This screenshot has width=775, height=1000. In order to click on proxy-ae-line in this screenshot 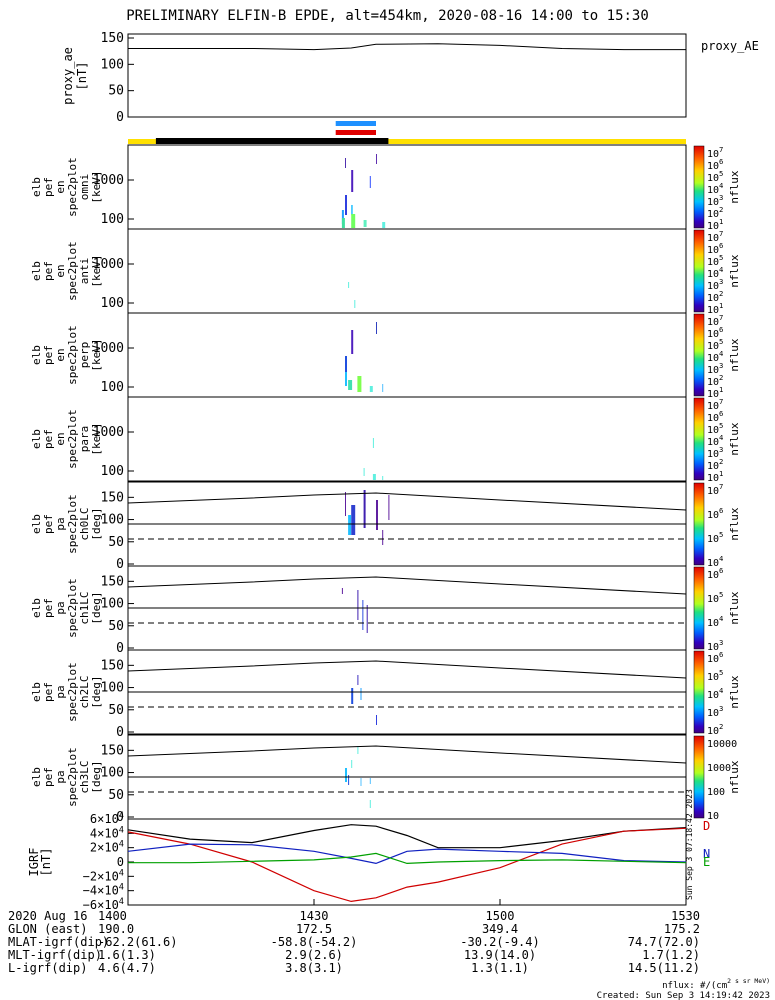, I will do `click(407, 47)`.